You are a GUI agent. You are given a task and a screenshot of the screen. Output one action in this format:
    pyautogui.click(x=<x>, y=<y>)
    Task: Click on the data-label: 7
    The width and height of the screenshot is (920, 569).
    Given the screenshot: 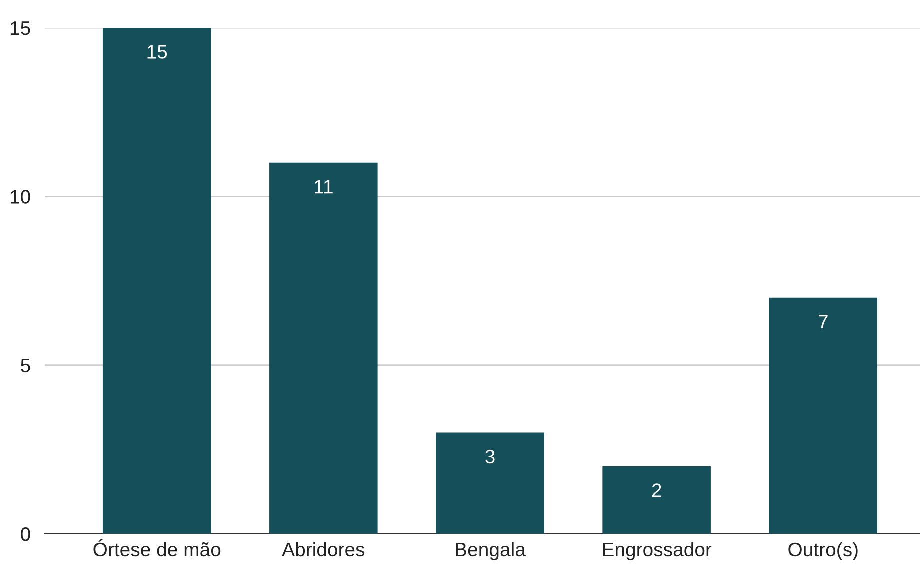 What is the action you would take?
    pyautogui.click(x=823, y=322)
    